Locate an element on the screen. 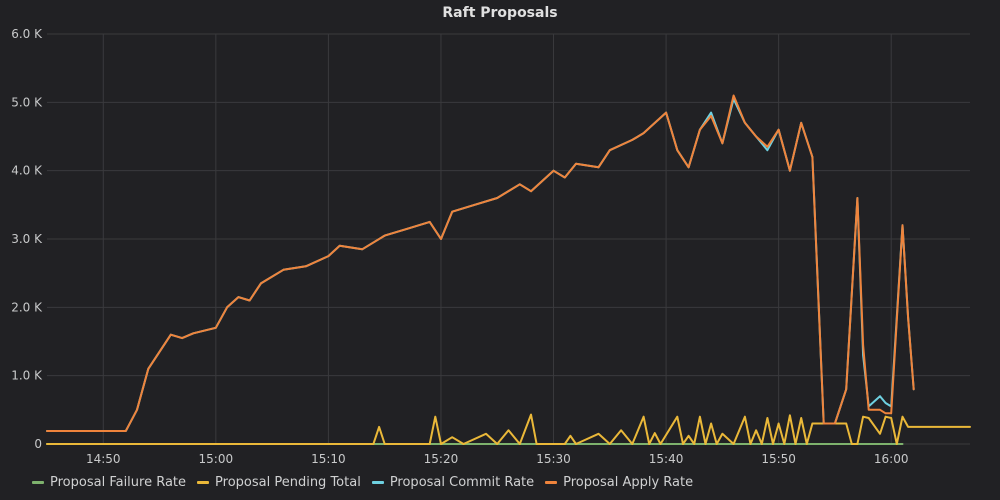 This screenshot has height=500, width=1000. y-tick-label: 6.0 K is located at coordinates (27, 34).